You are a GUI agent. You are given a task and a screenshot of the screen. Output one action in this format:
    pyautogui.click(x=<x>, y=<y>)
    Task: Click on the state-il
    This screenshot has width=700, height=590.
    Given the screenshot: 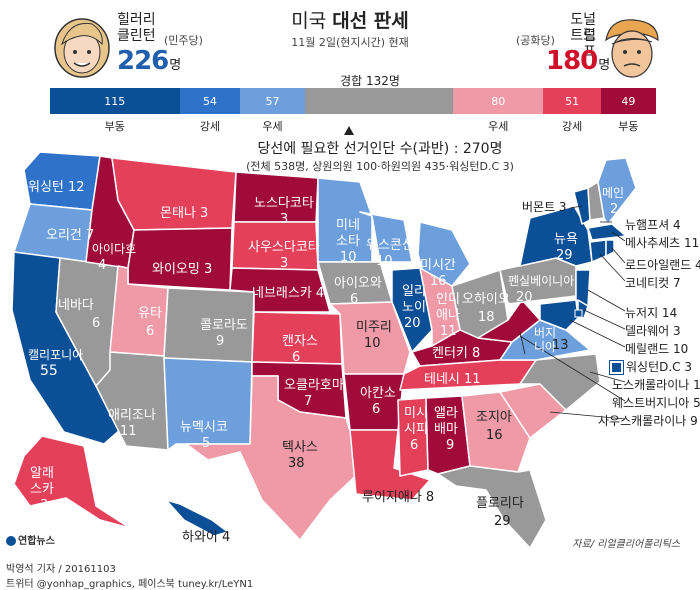 What is the action you would take?
    pyautogui.click(x=412, y=310)
    